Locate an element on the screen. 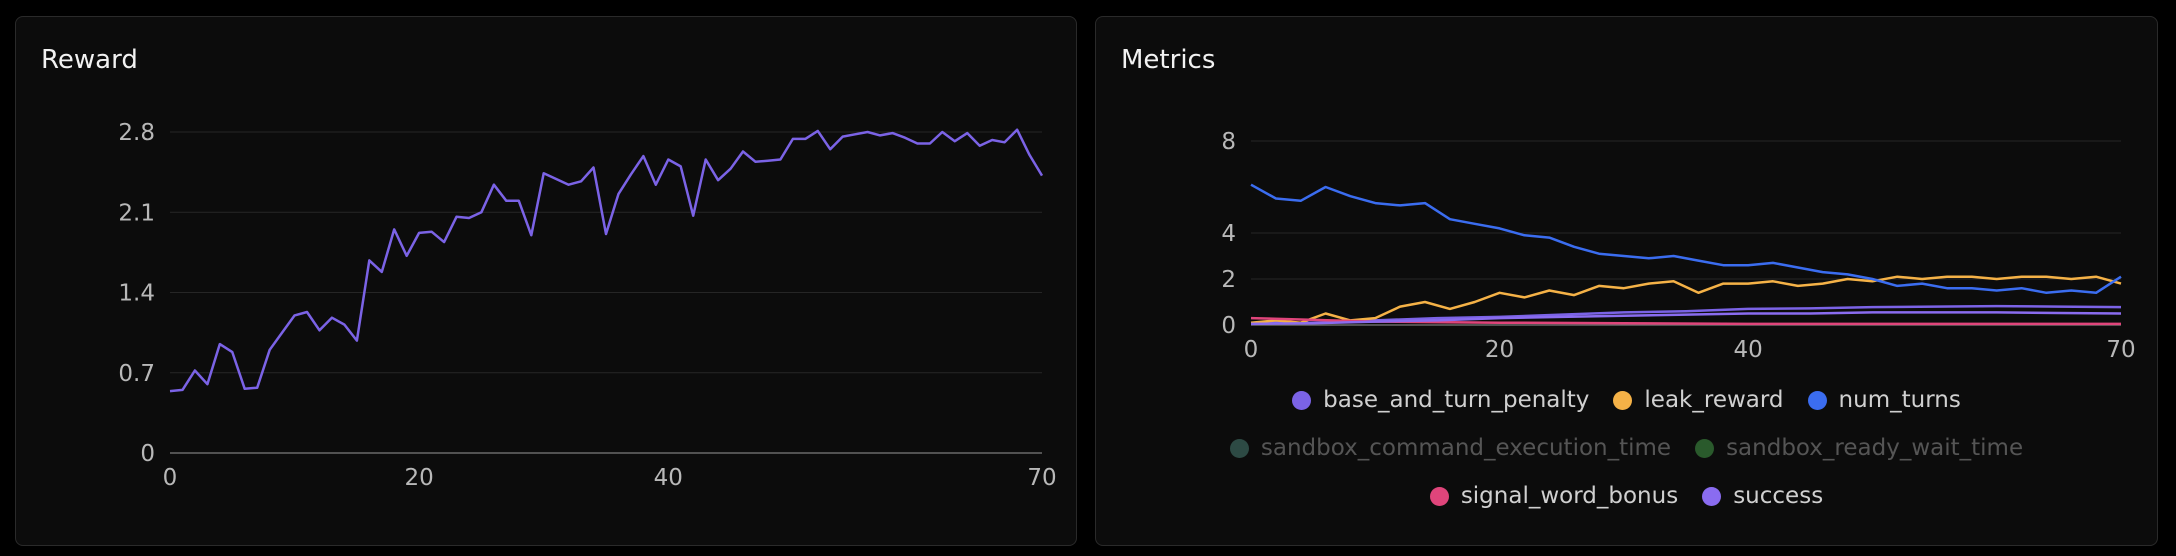 The height and width of the screenshot is (556, 2176). y-tick-label: 2.8 is located at coordinates (136, 133).